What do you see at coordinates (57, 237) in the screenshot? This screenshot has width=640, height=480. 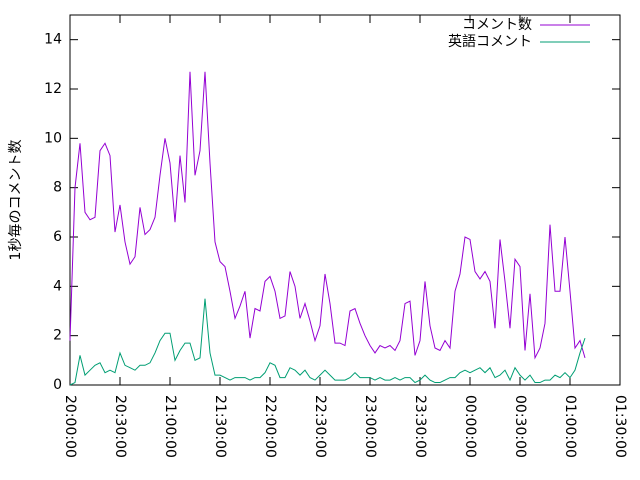 I see `y-tick-label: 6` at bounding box center [57, 237].